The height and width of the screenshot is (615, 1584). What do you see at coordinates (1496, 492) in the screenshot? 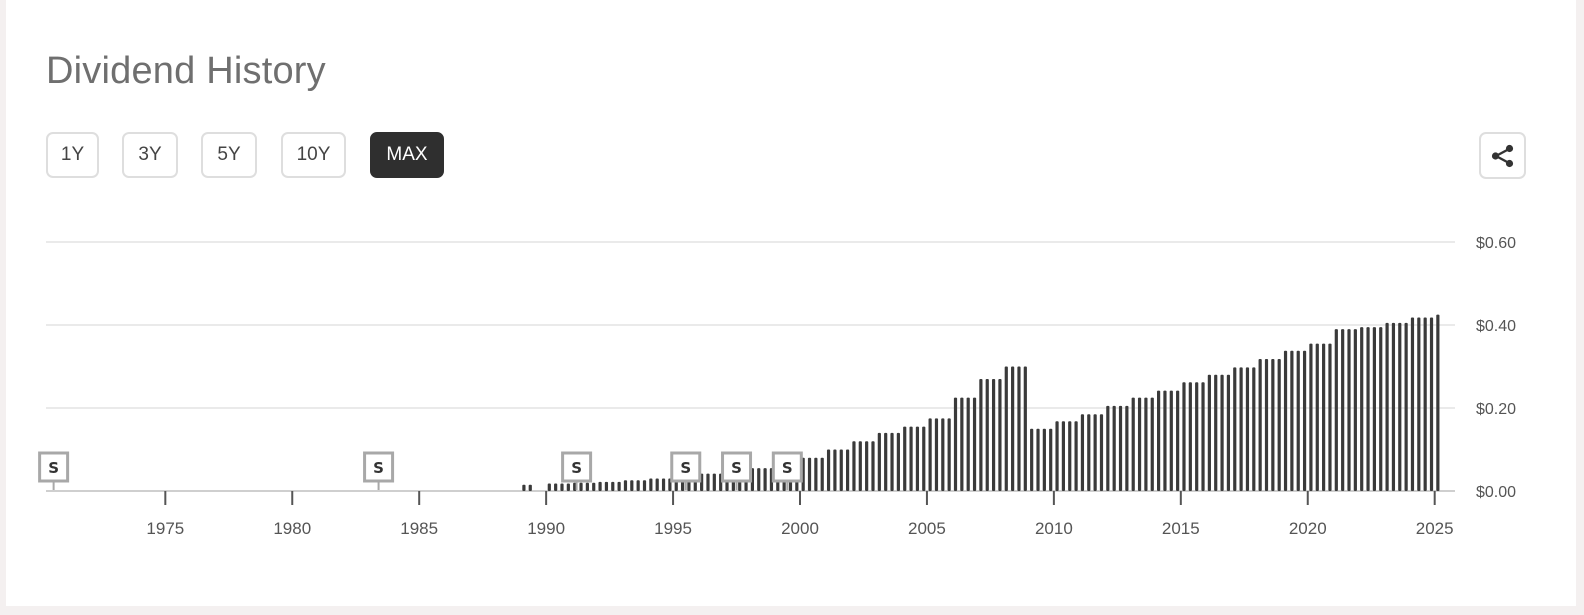
I see `y-tick-label: $0.00` at bounding box center [1496, 492].